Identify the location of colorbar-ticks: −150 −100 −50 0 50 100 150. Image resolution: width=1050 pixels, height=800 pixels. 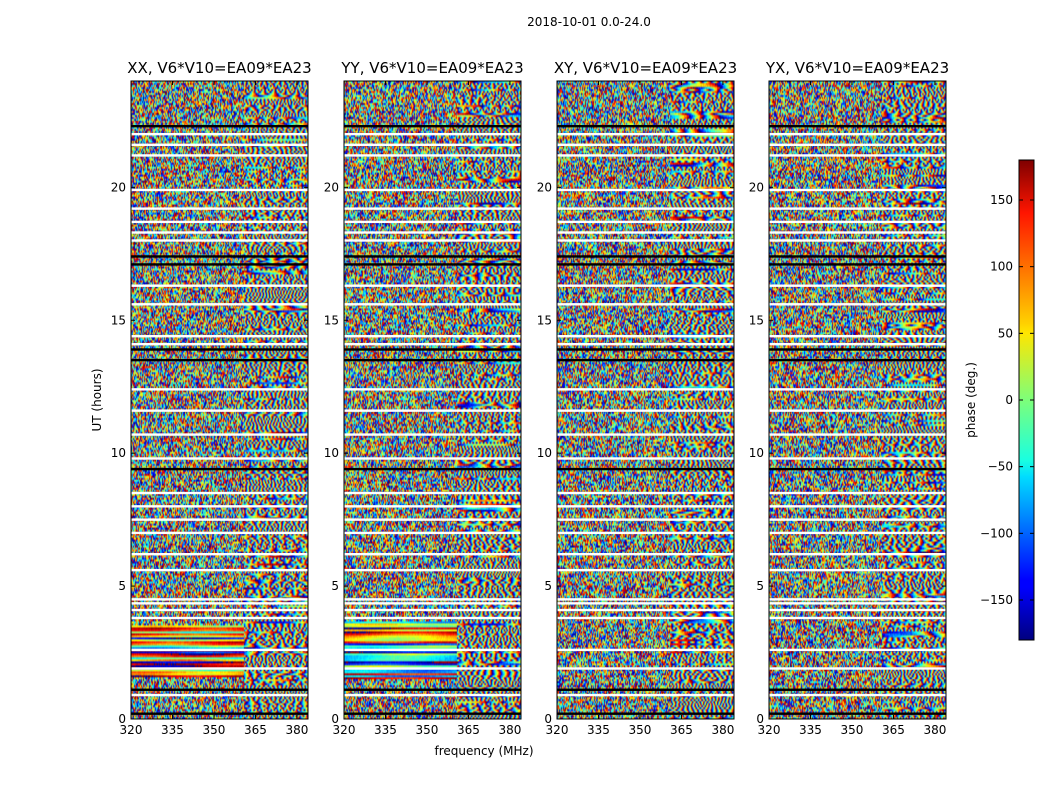
(1007, 400).